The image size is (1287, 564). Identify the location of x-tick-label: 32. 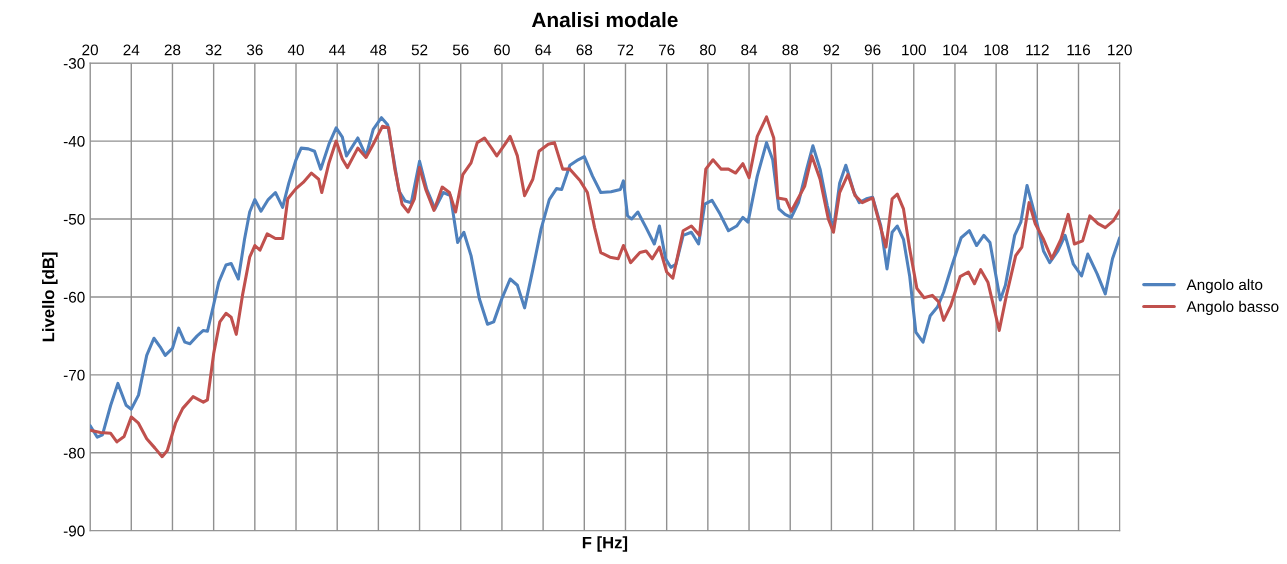
(213, 50).